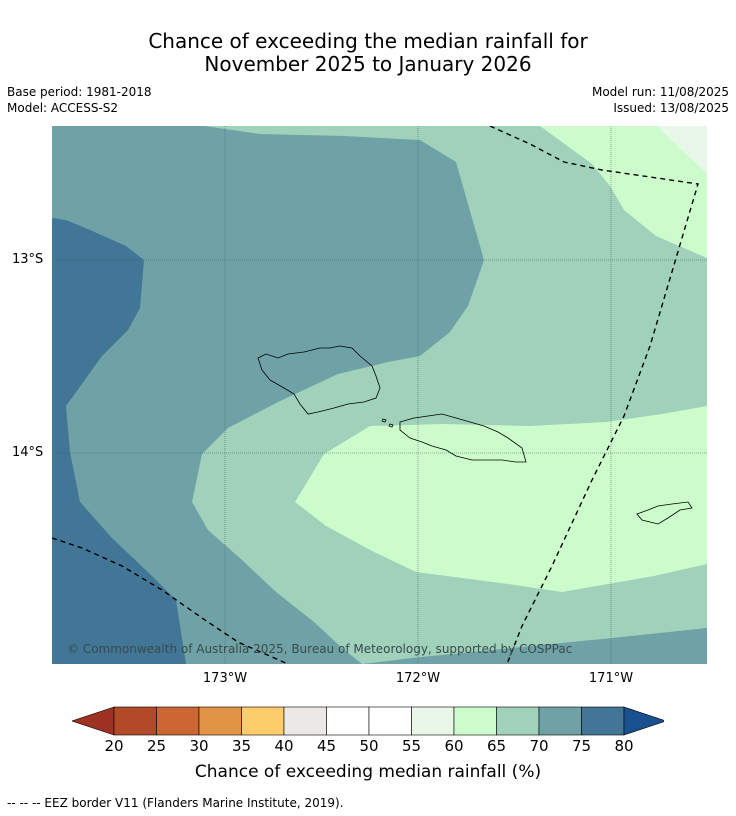 The height and width of the screenshot is (816, 736). I want to click on lon-label-172w: 172°W, so click(418, 678).